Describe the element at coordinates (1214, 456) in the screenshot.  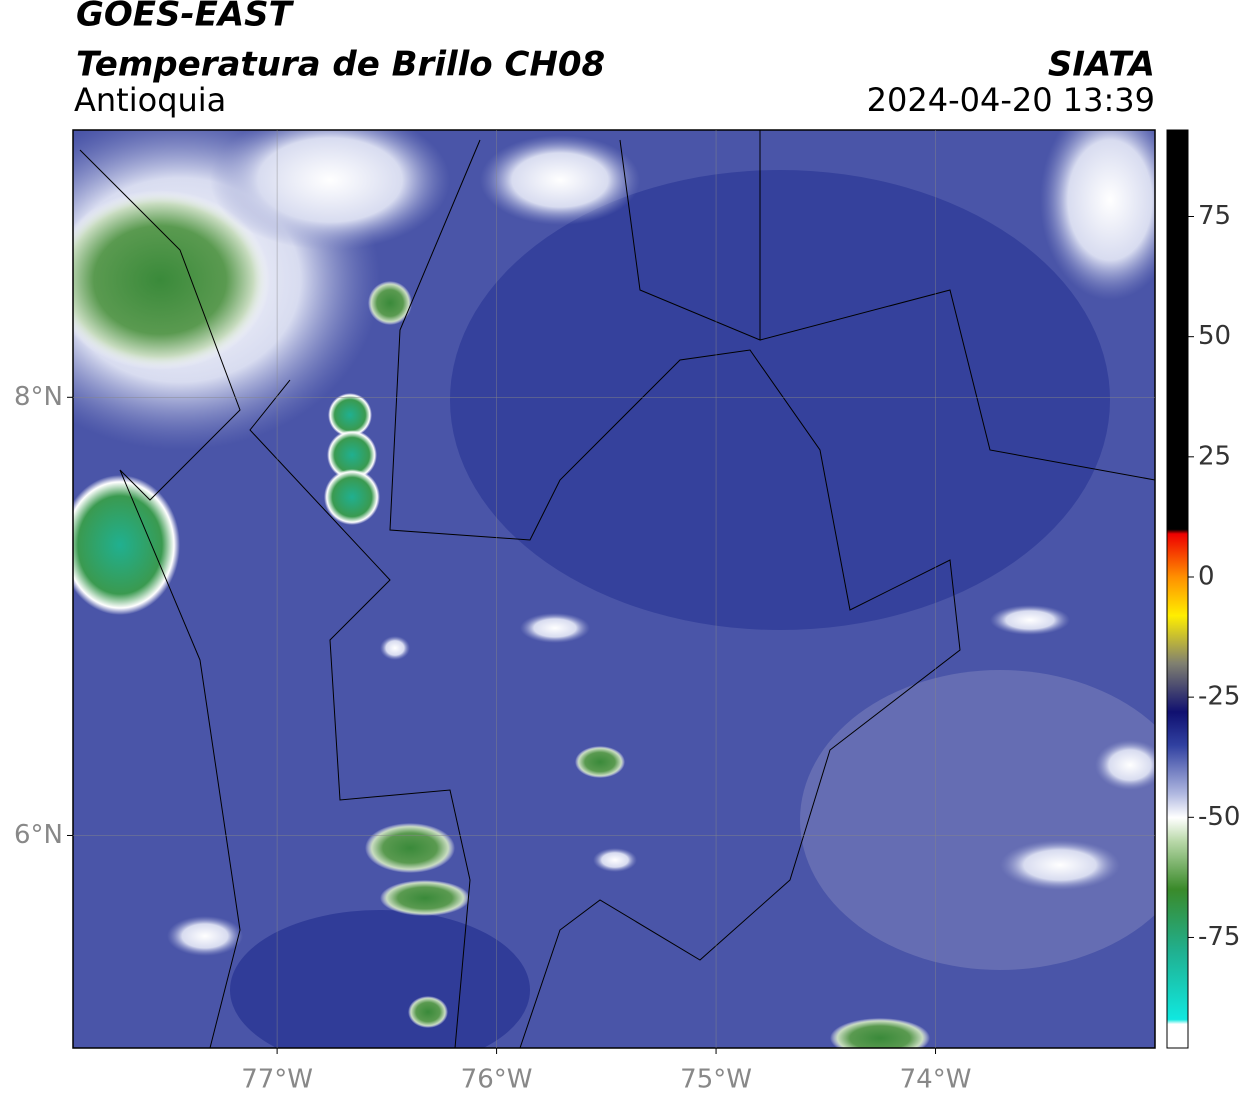
I see `colorbar-label: 25` at that location.